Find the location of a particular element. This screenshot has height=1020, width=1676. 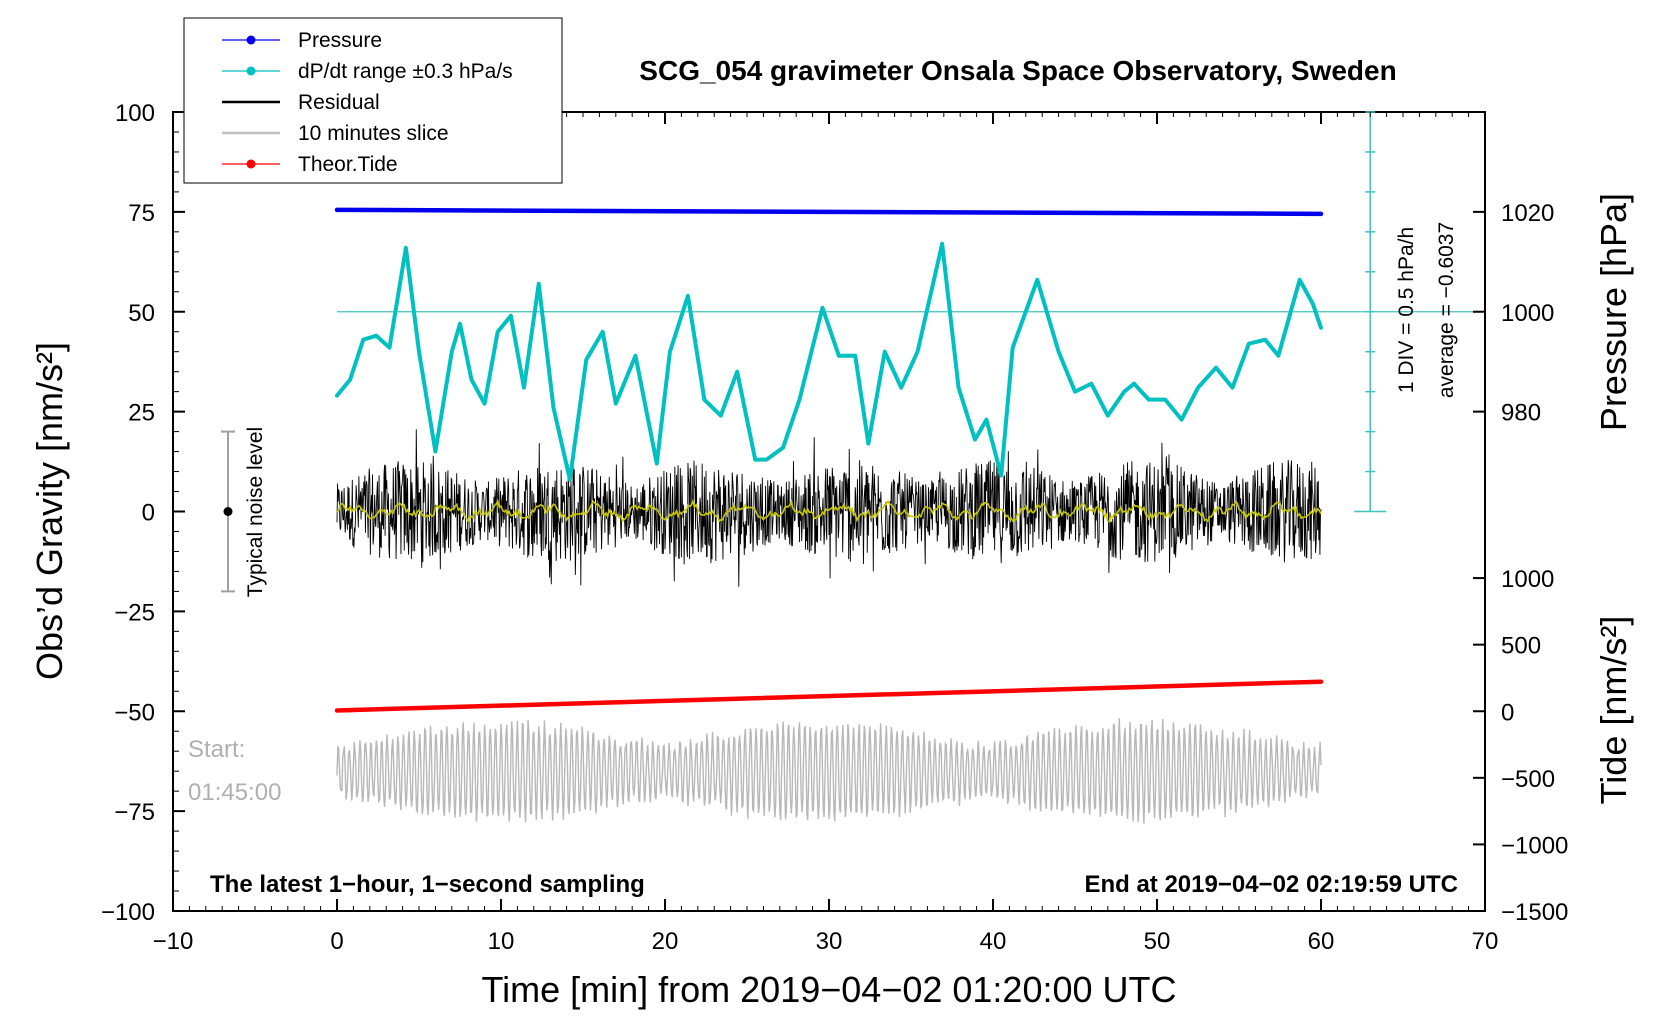

x-tick-label: 10 is located at coordinates (501, 941).